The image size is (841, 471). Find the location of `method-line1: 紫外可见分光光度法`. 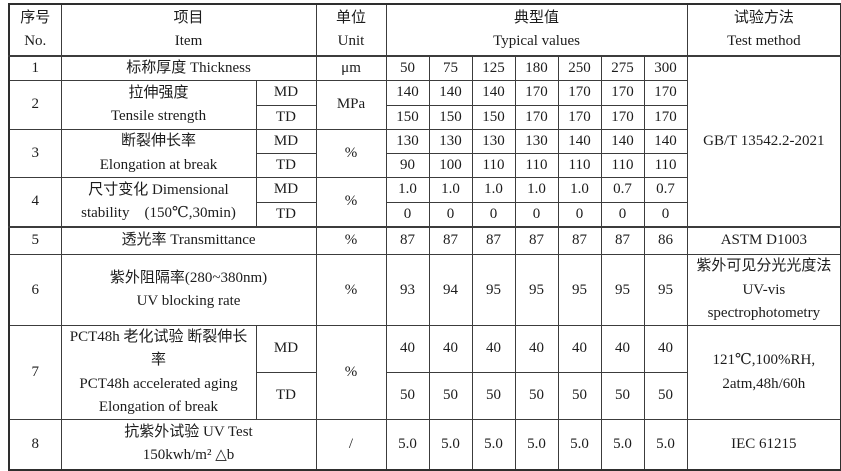

method-line1: 紫外可见分光光度法 is located at coordinates (764, 266).